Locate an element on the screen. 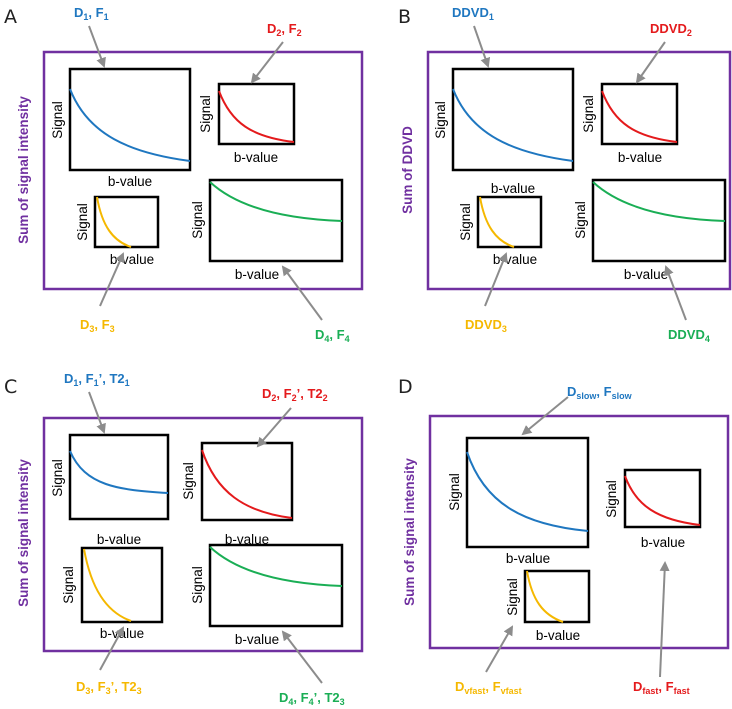 This screenshot has height=709, width=732. compartment-label-1: Dslow, Fslow is located at coordinates (600, 392).